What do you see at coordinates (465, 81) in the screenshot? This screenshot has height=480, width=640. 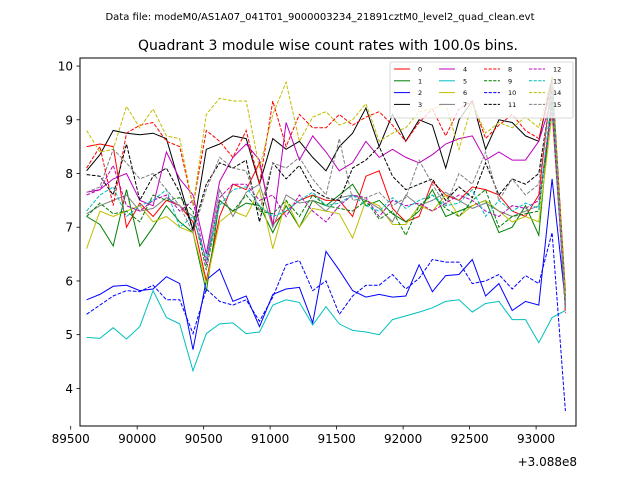 I see `legend-label: 5` at bounding box center [465, 81].